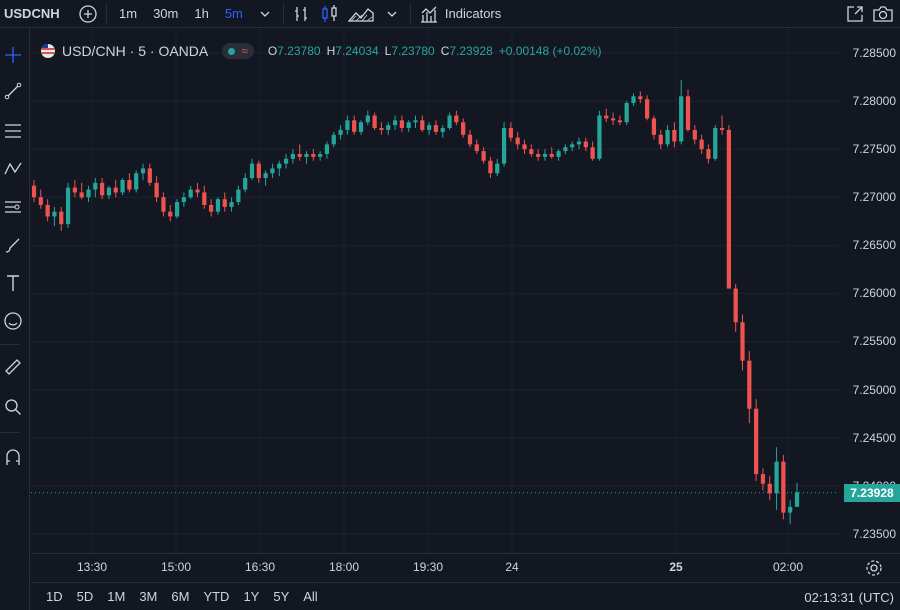  Describe the element at coordinates (874, 341) in the screenshot. I see `price-tick-label: 7.25500` at that location.